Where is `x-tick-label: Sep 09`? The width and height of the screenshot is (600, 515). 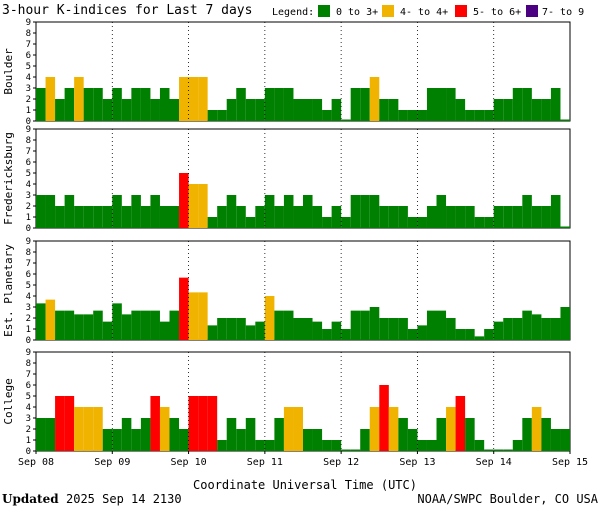
x-tick-label: Sep 09 is located at coordinates (112, 462).